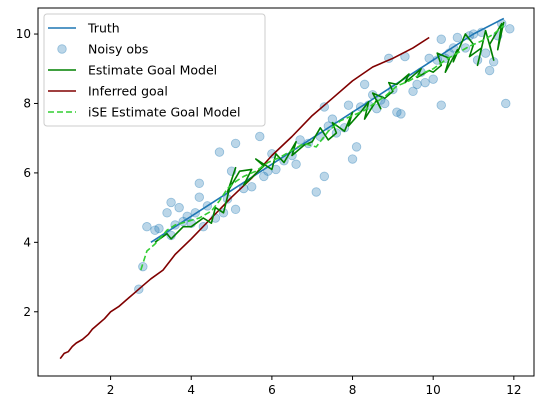  What do you see at coordinates (118, 49) in the screenshot?
I see `legend-label: Noisy obs` at bounding box center [118, 49].